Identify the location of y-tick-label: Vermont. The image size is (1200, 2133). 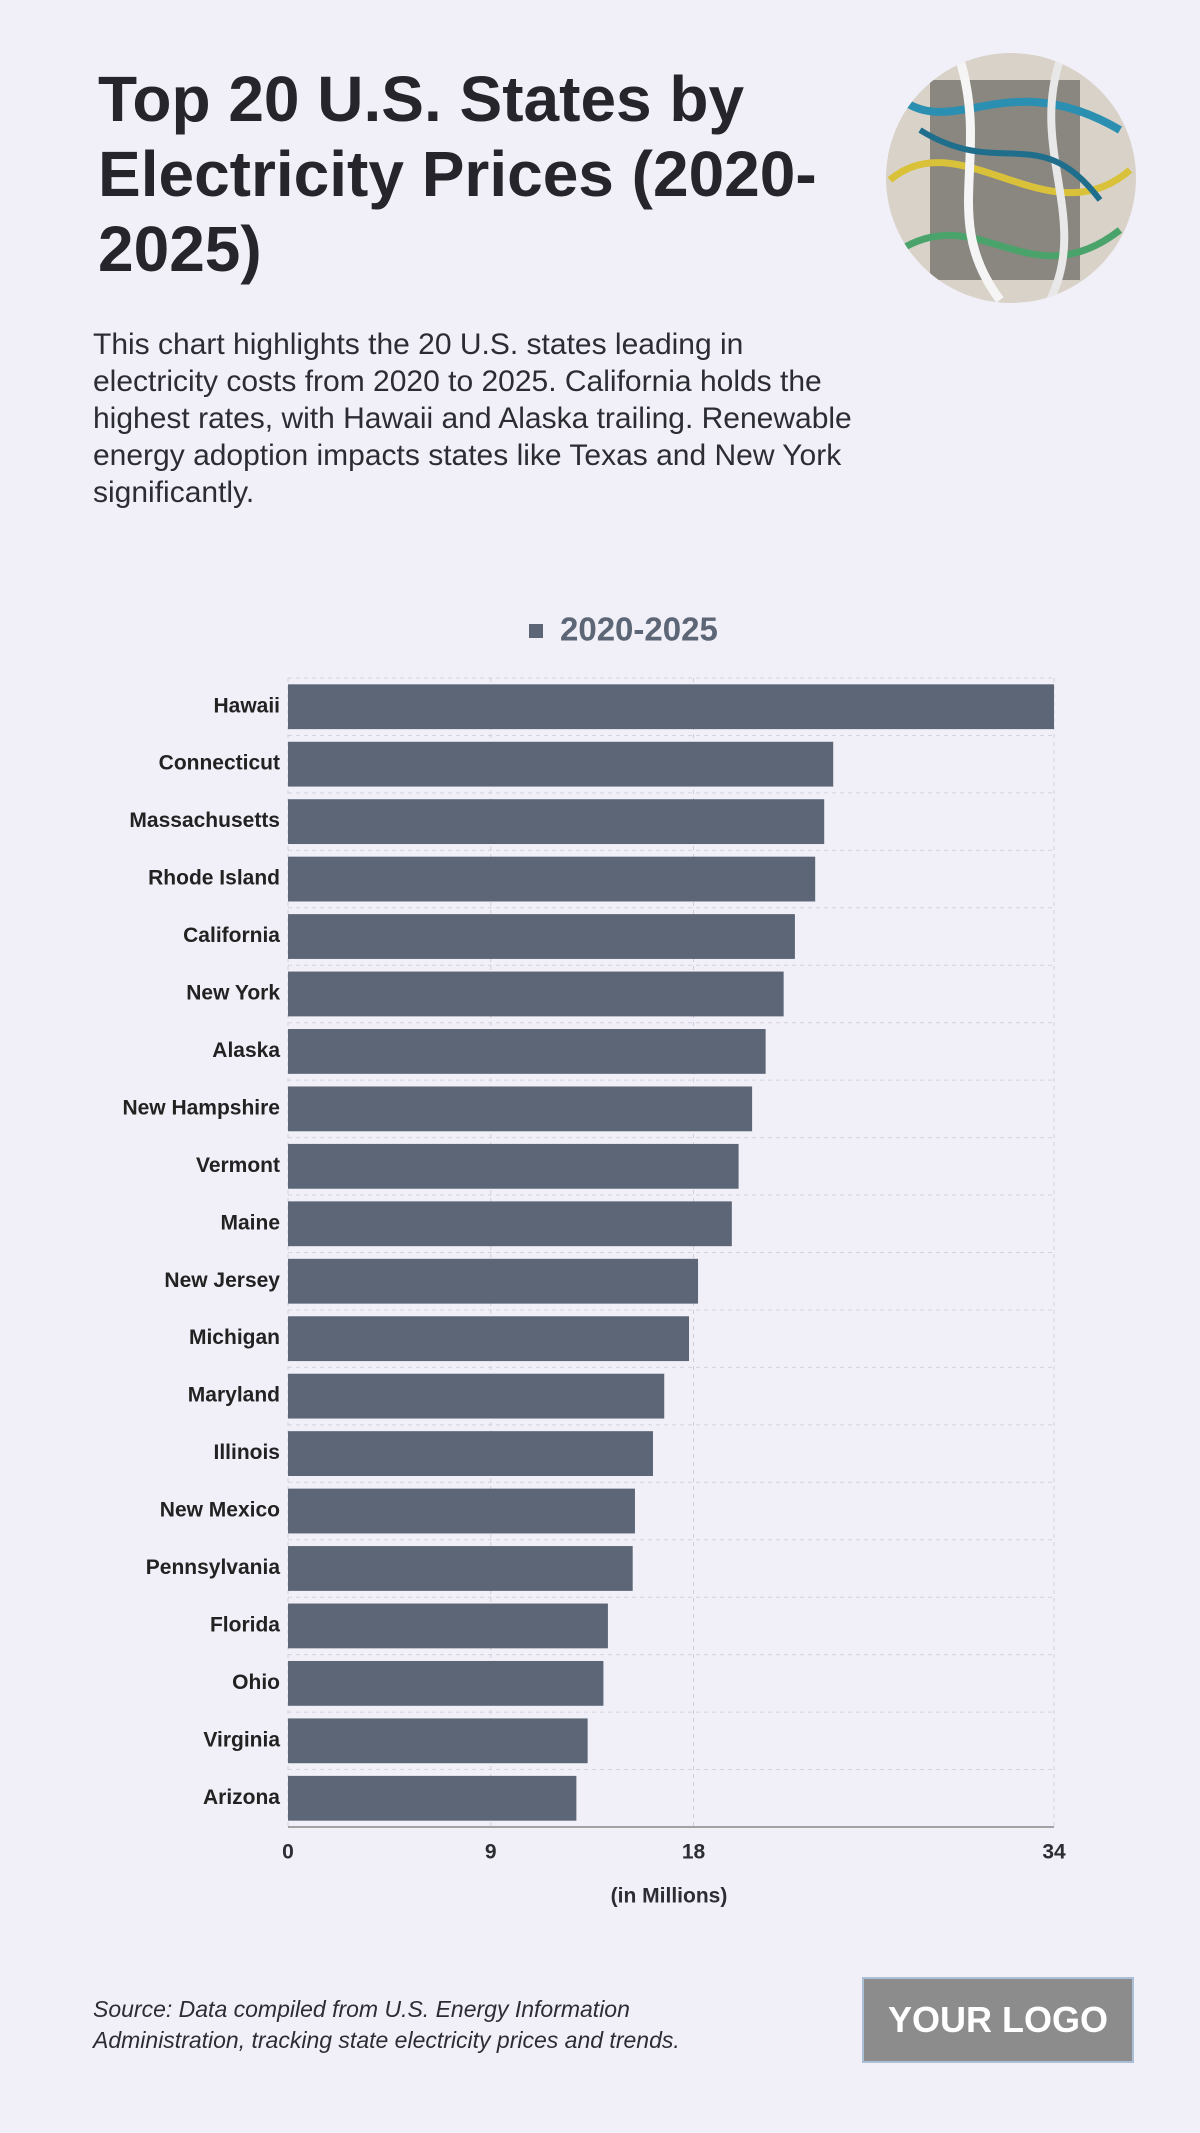
(238, 1165).